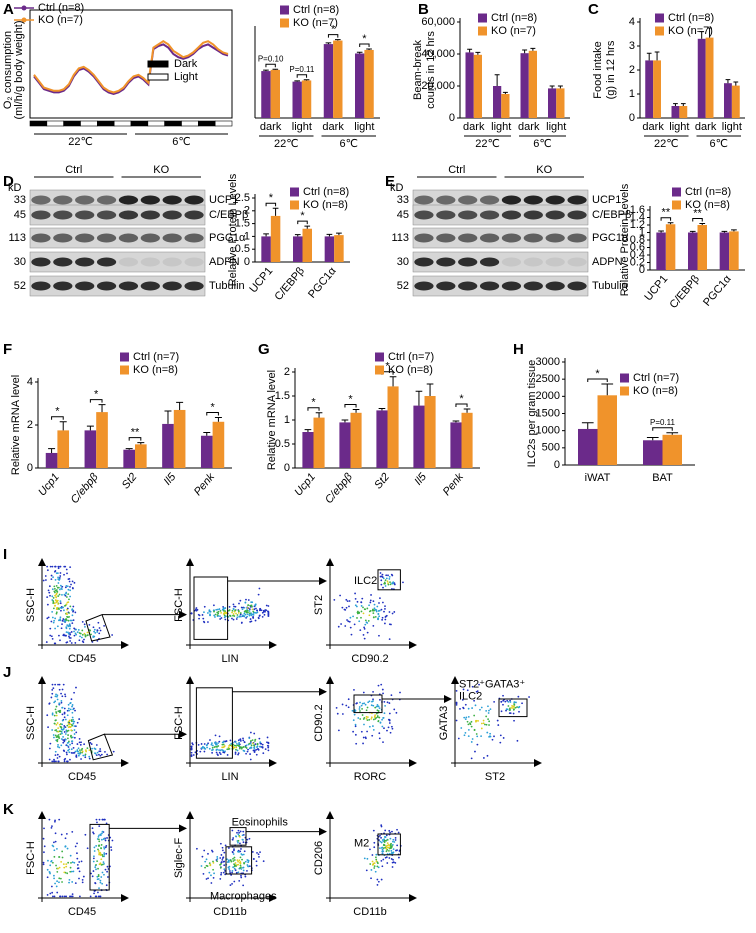  What do you see at coordinates (302, 69) in the screenshot?
I see `significance: P=0.11` at bounding box center [302, 69].